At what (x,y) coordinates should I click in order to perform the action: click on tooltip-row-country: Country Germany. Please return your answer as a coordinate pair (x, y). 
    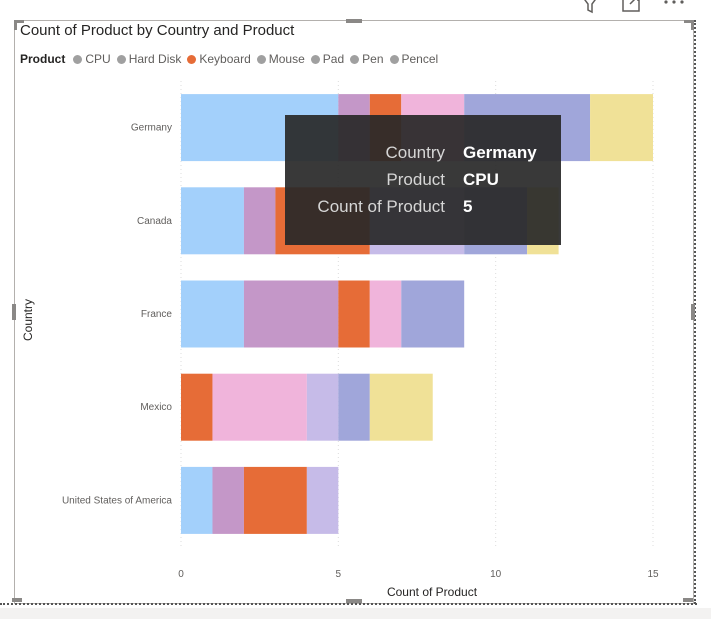
    Looking at the image, I should click on (423, 153).